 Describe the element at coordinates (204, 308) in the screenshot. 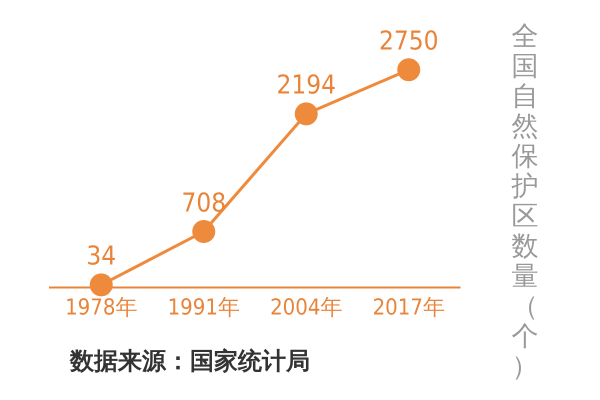

I see `x-tick-label: 1991年` at that location.